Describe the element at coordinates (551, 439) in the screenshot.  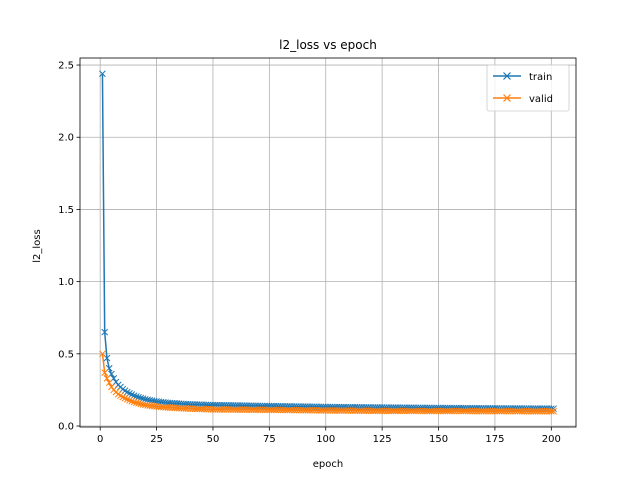
I see `x-tick-label: 200` at that location.